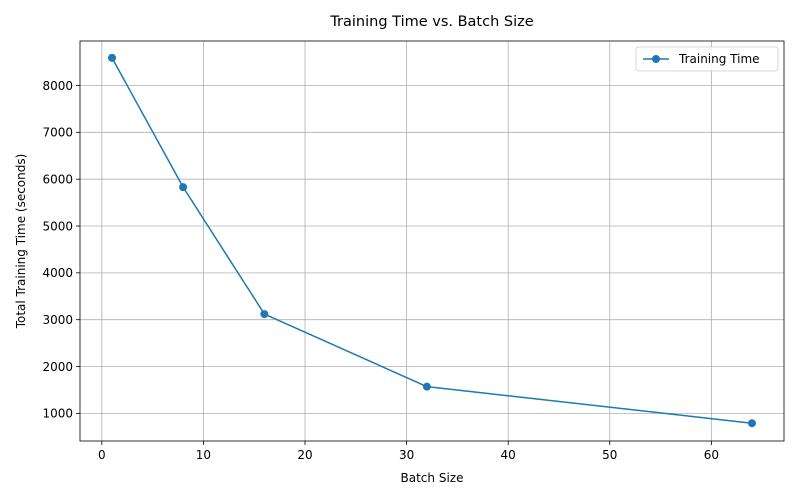 The width and height of the screenshot is (800, 500). I want to click on y-tick-label: 6000, so click(57, 179).